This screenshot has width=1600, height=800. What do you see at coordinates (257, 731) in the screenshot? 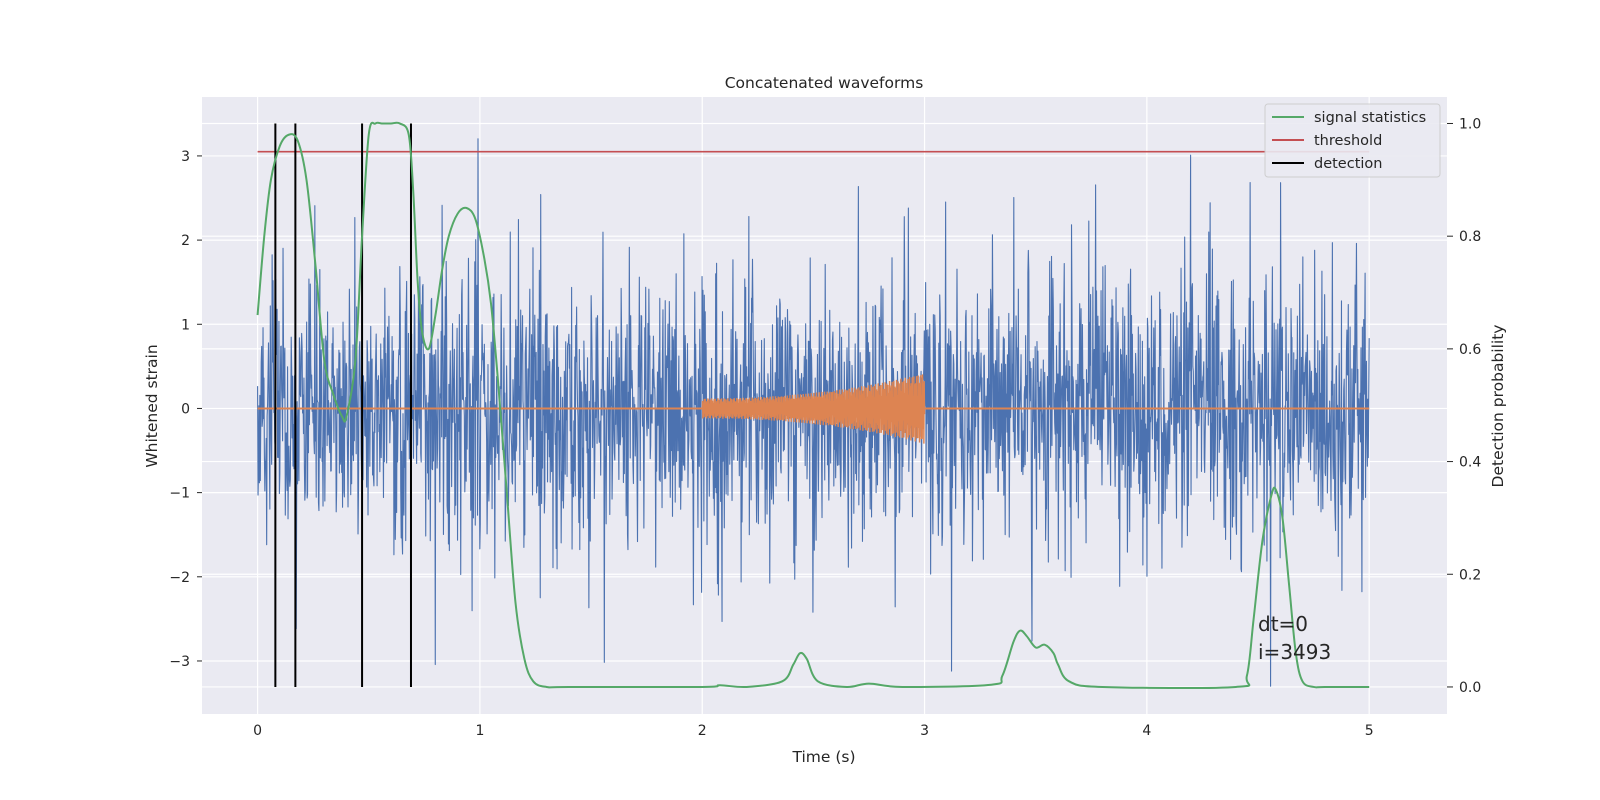
I see `x-tick-label: 0` at bounding box center [257, 731].